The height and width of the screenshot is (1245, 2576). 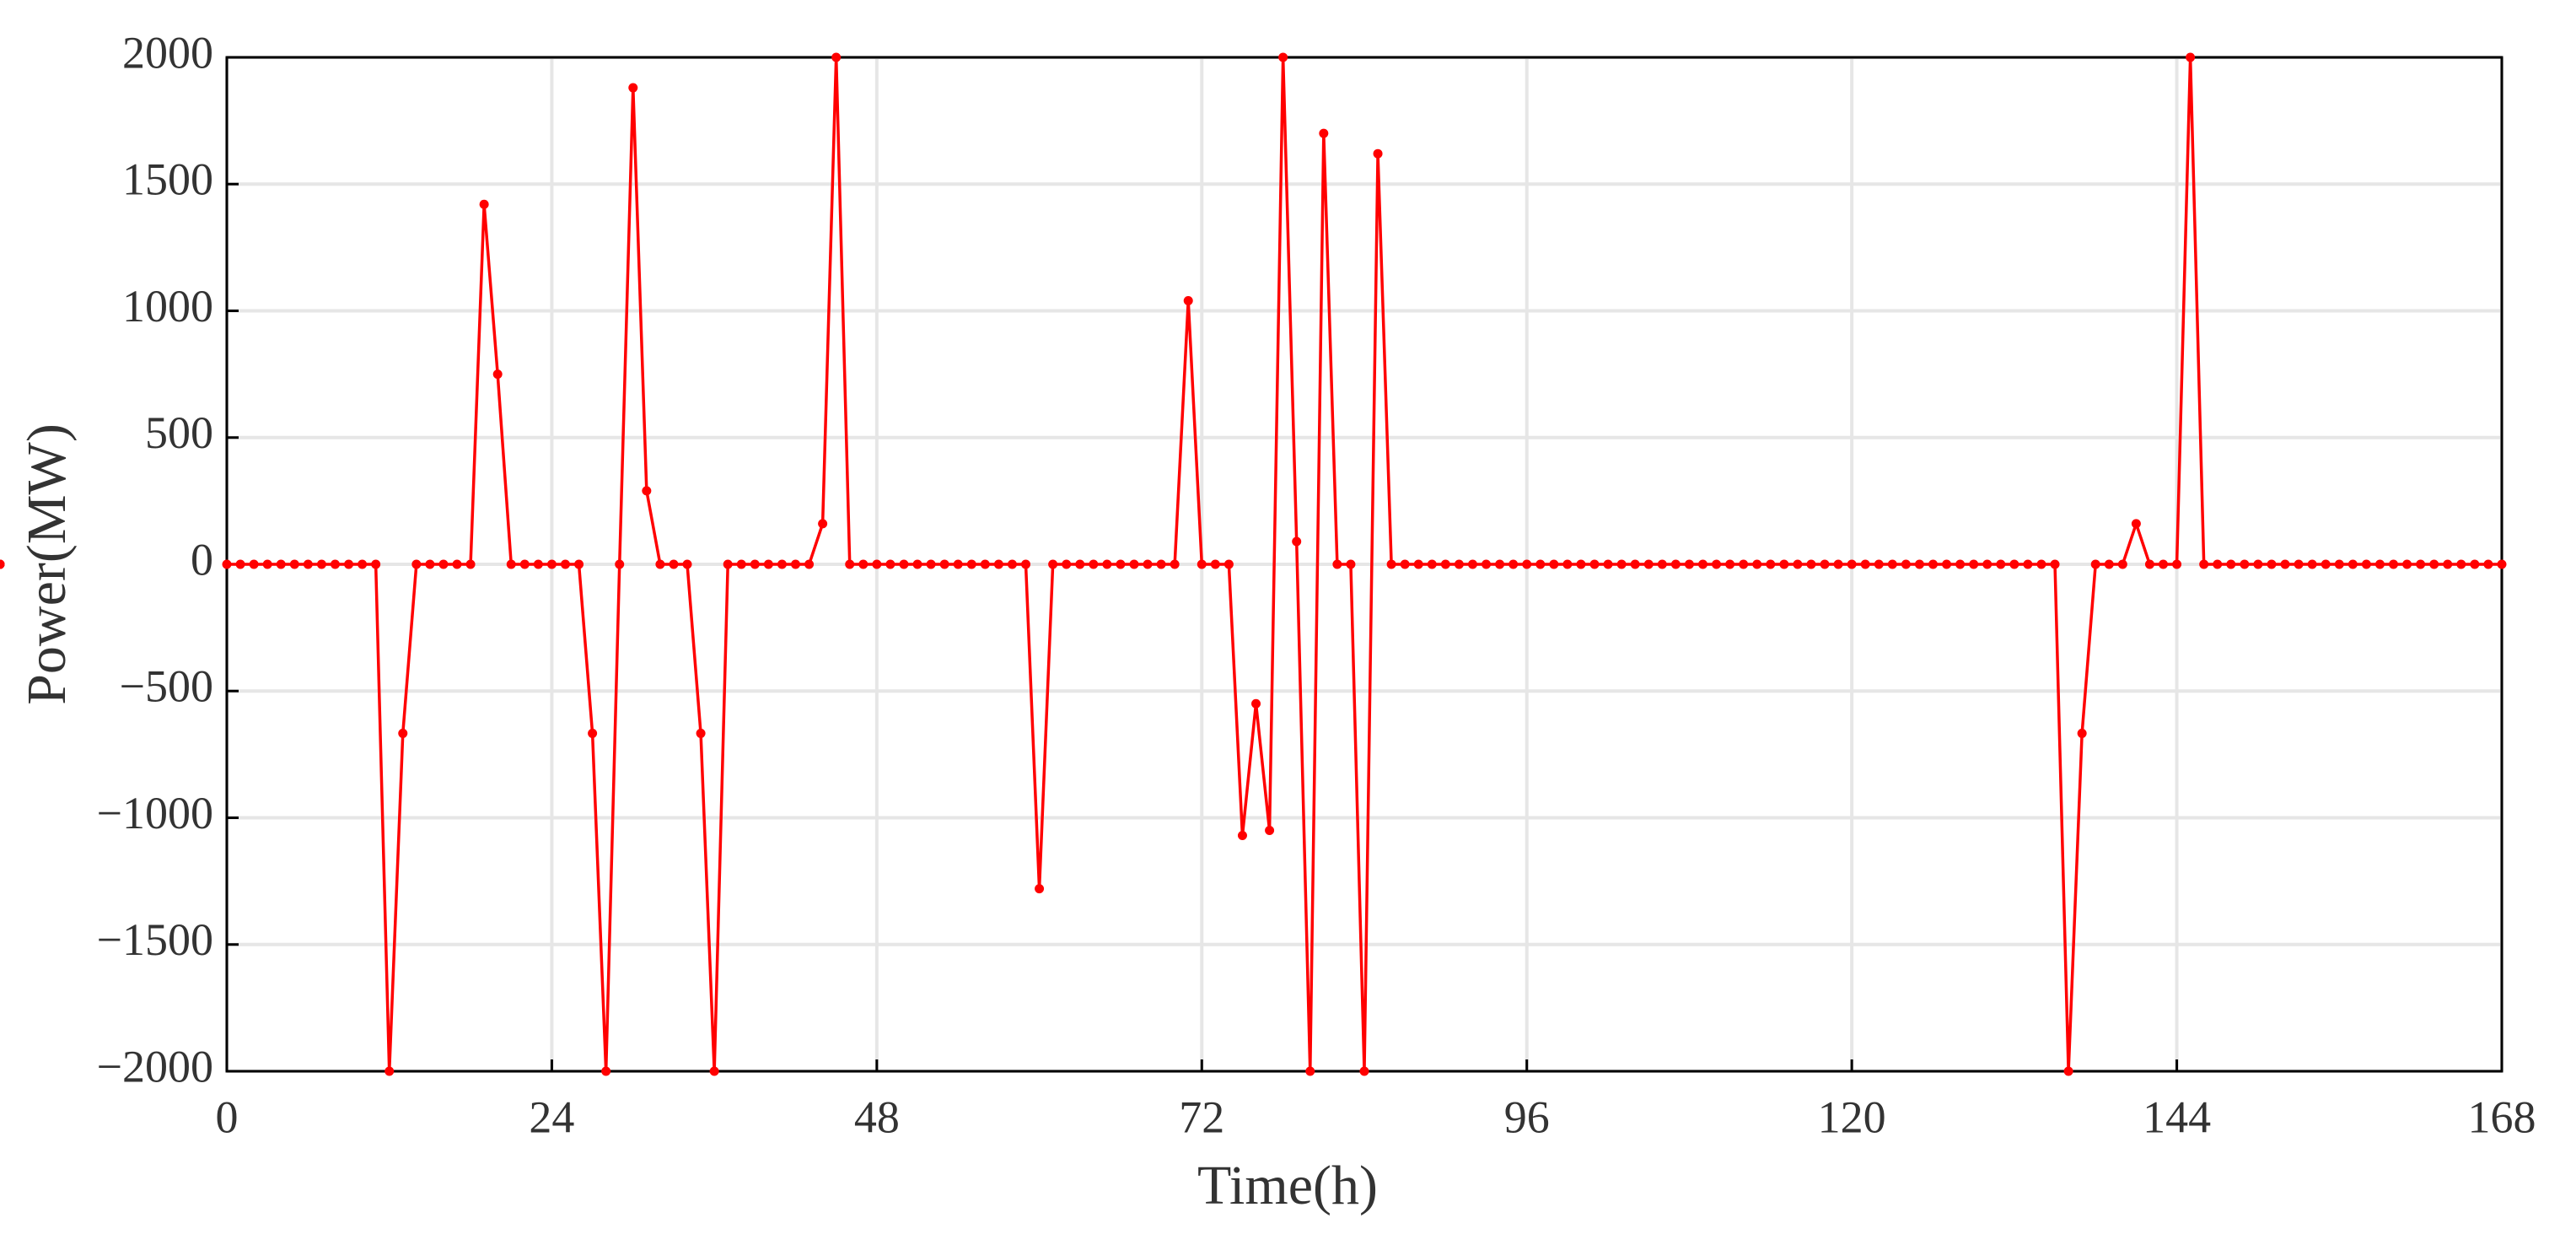 What do you see at coordinates (2177, 1116) in the screenshot?
I see `x-tick-label: 144` at bounding box center [2177, 1116].